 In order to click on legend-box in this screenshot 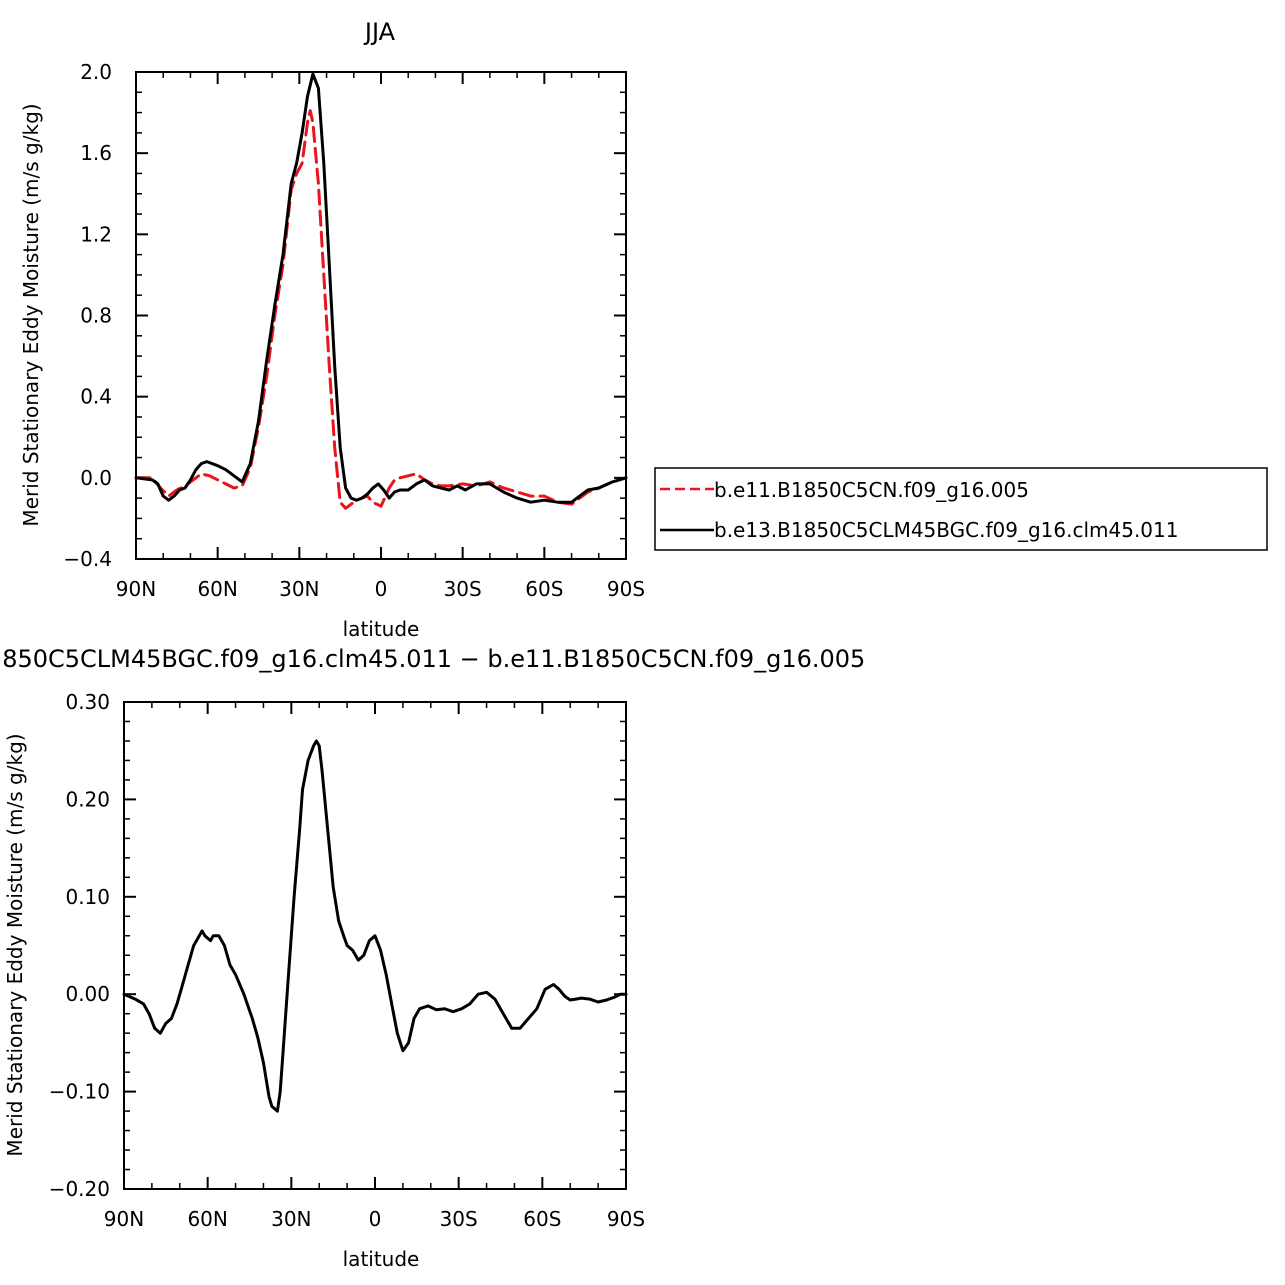, I will do `click(961, 509)`.